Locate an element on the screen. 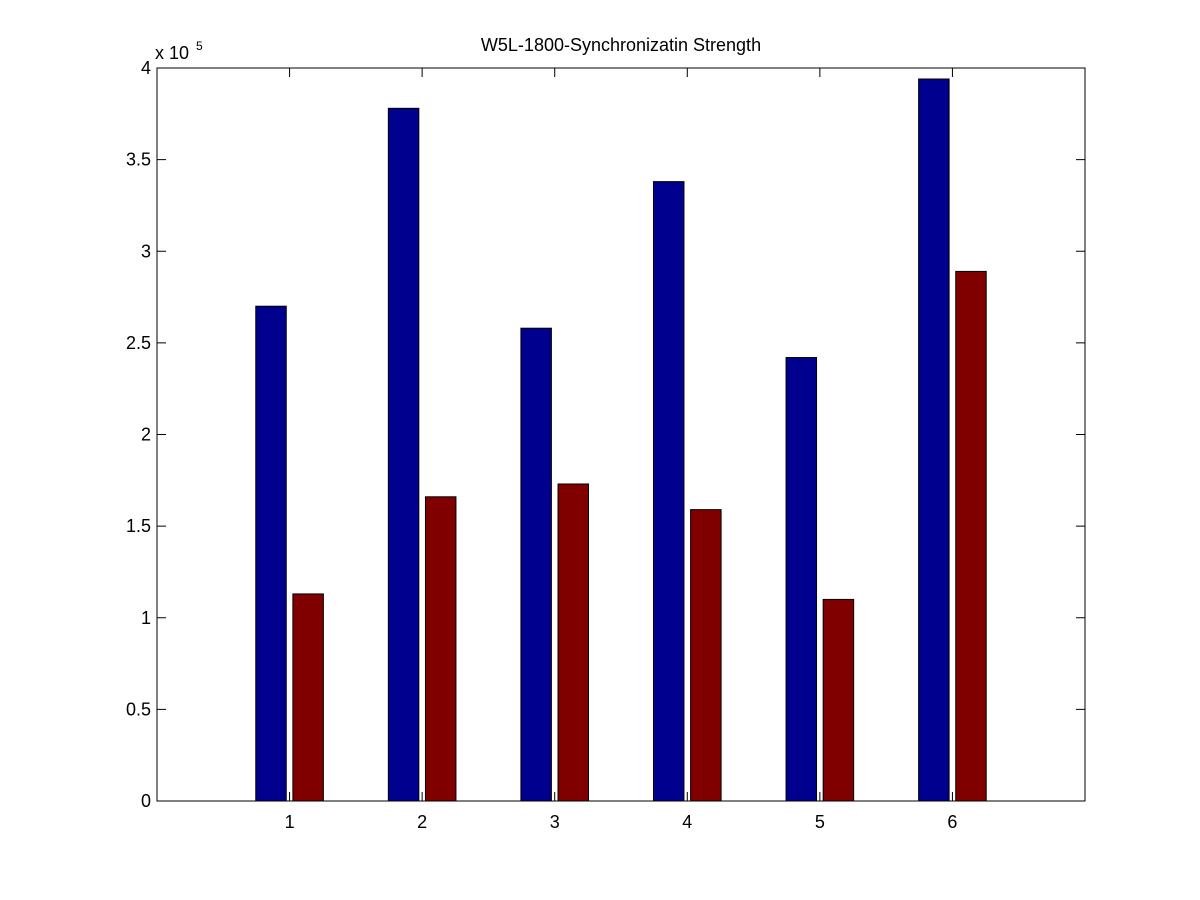 This screenshot has width=1200, height=900. y-axis-exponent-power: 5 is located at coordinates (199, 46).